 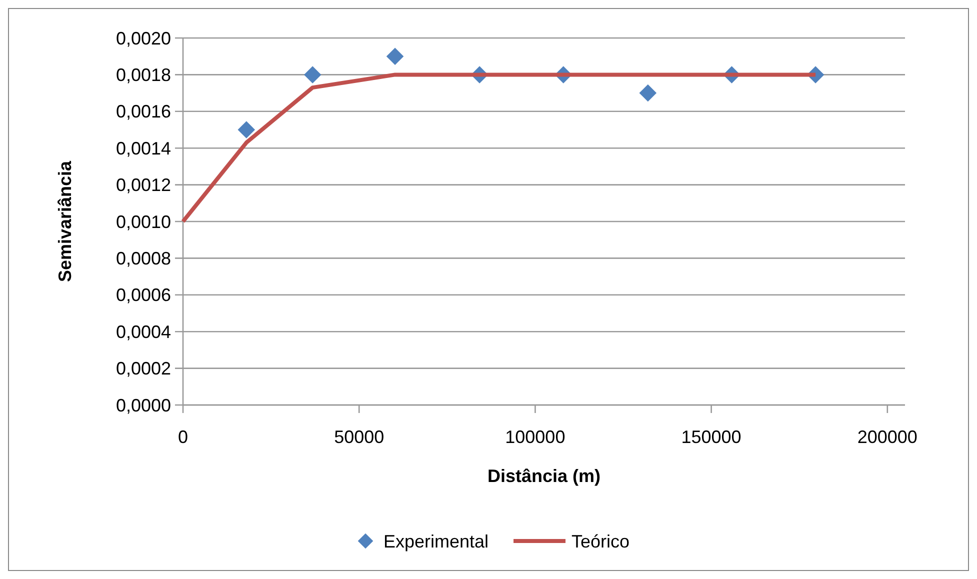 What do you see at coordinates (143, 405) in the screenshot?
I see `y-tick-label: 0,0000` at bounding box center [143, 405].